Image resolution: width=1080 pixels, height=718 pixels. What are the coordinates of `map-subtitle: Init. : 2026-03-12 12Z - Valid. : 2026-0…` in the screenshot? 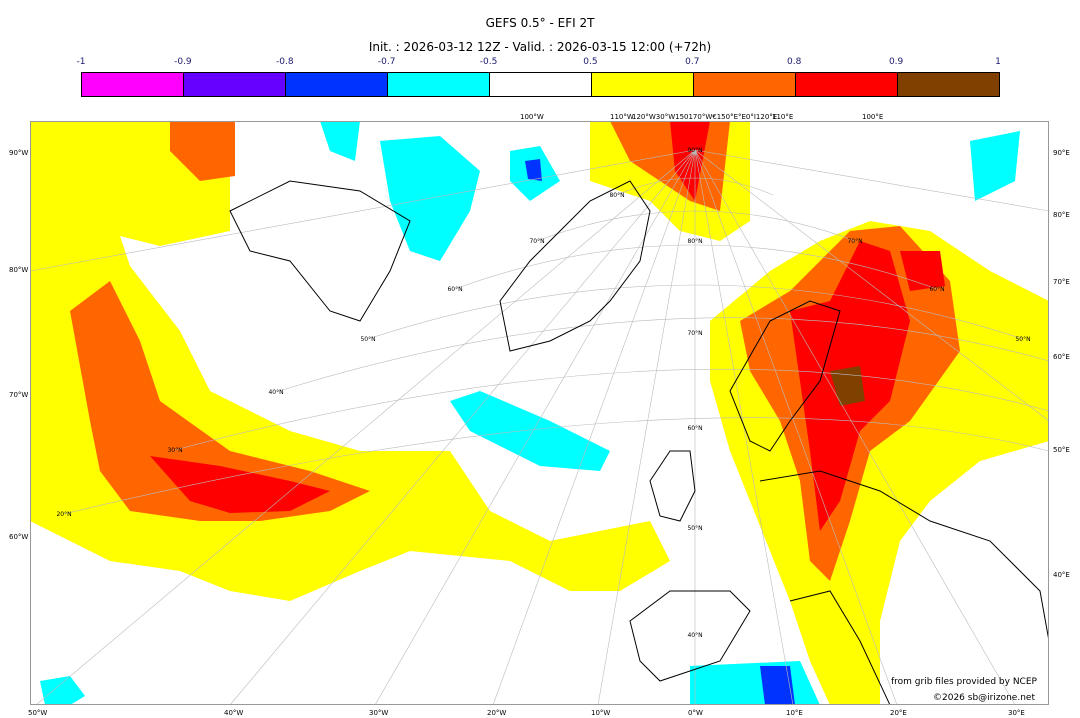 It's located at (540, 47).